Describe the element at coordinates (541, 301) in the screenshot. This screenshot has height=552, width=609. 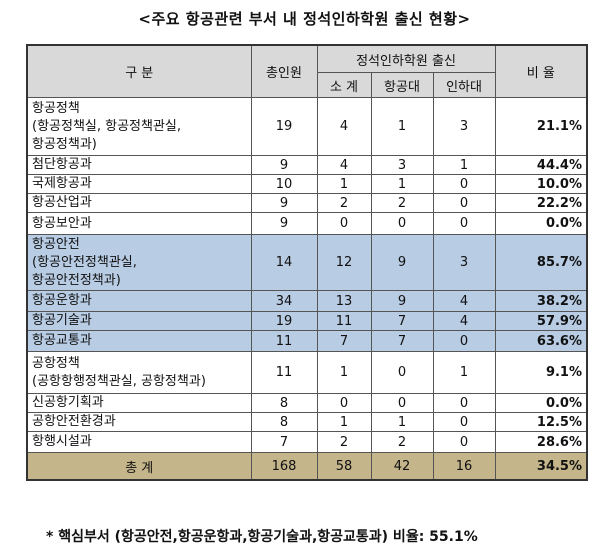
I see `row-ratio: 38.2%` at that location.